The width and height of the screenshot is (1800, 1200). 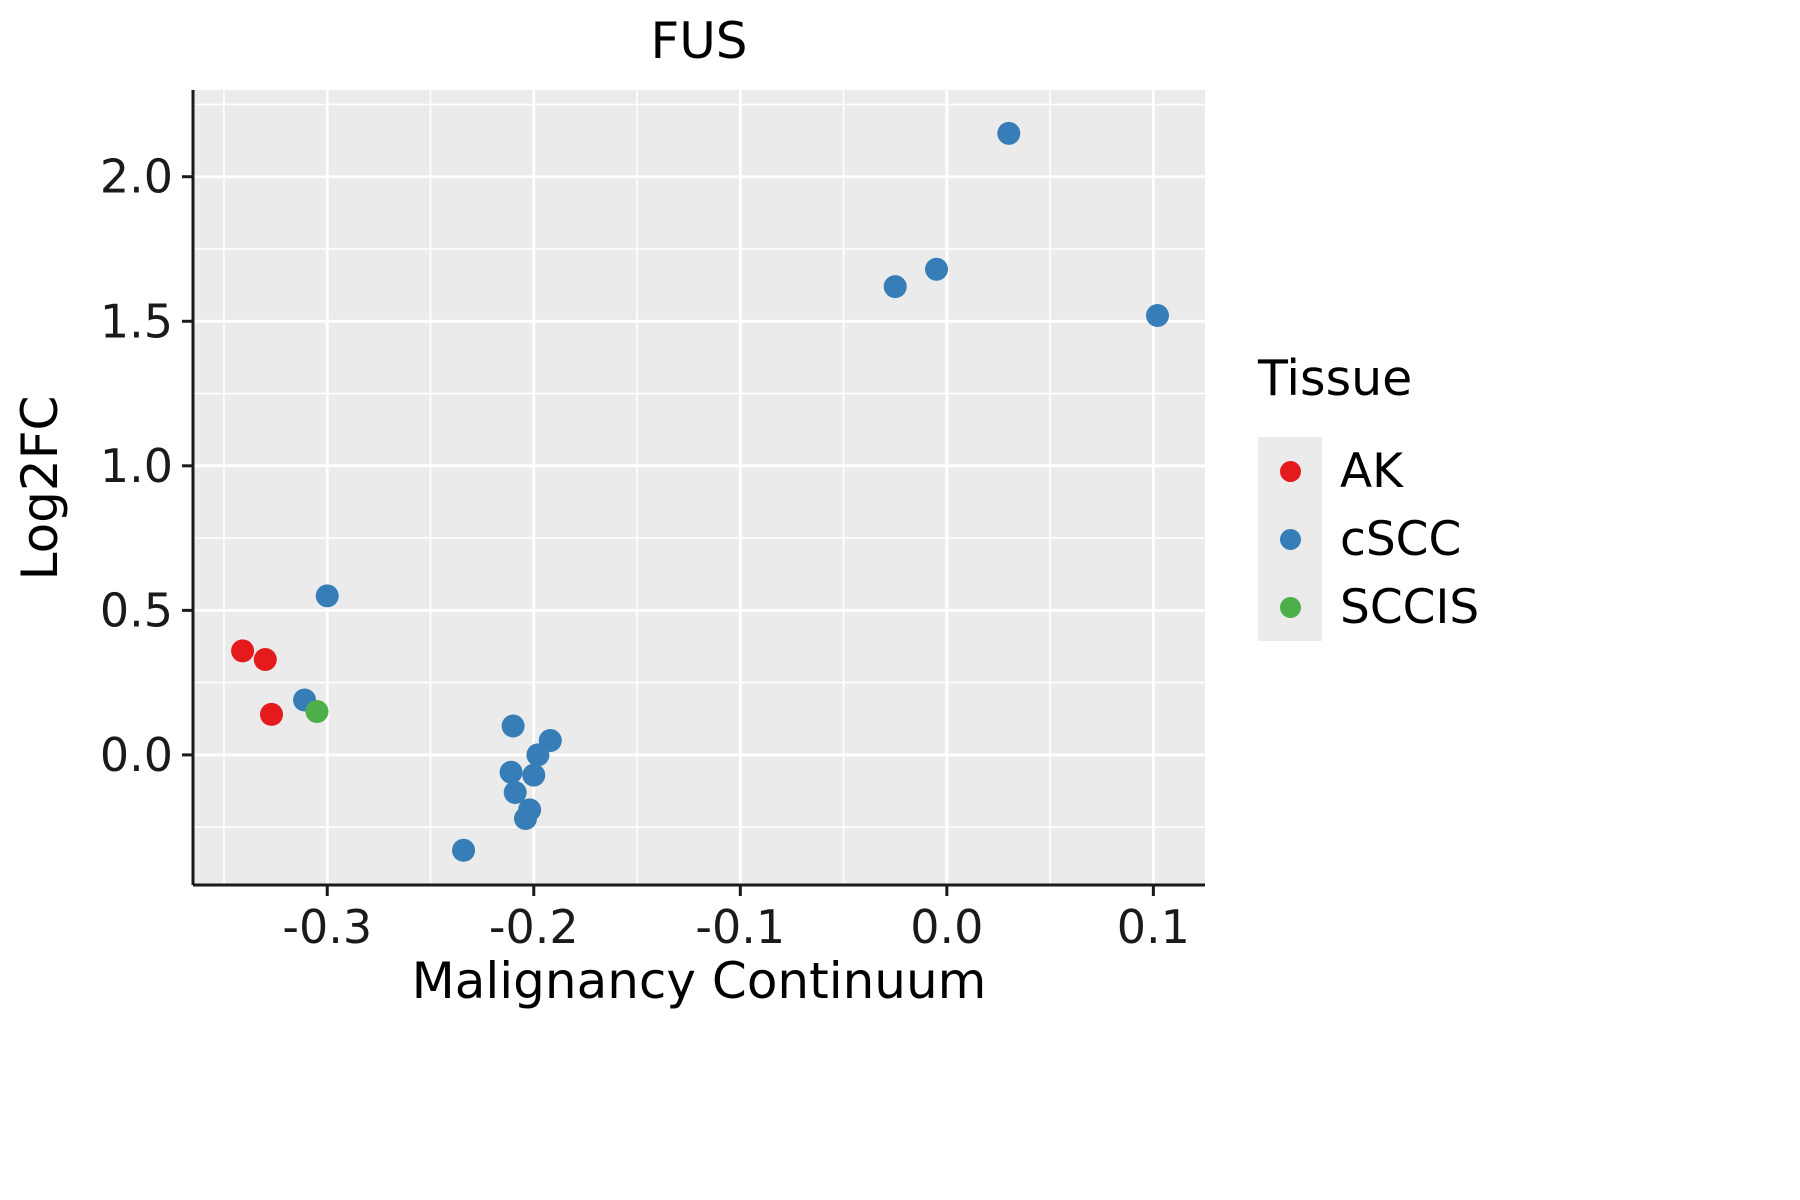 I want to click on x-tick-label: -0.3, so click(x=327, y=927).